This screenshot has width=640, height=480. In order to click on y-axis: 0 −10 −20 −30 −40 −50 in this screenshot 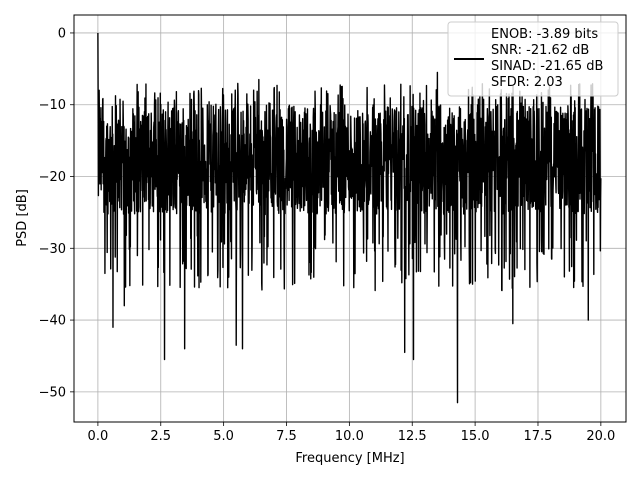, I will do `click(56, 213)`.